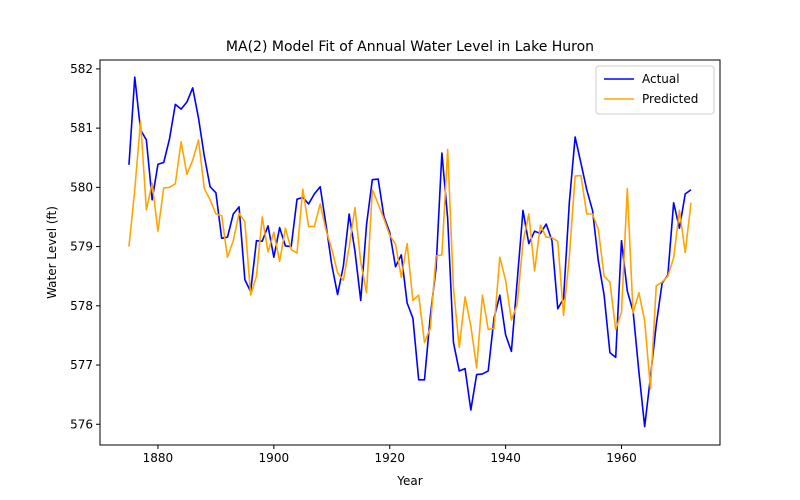  I want to click on y-tick-label: 582, so click(81, 69).